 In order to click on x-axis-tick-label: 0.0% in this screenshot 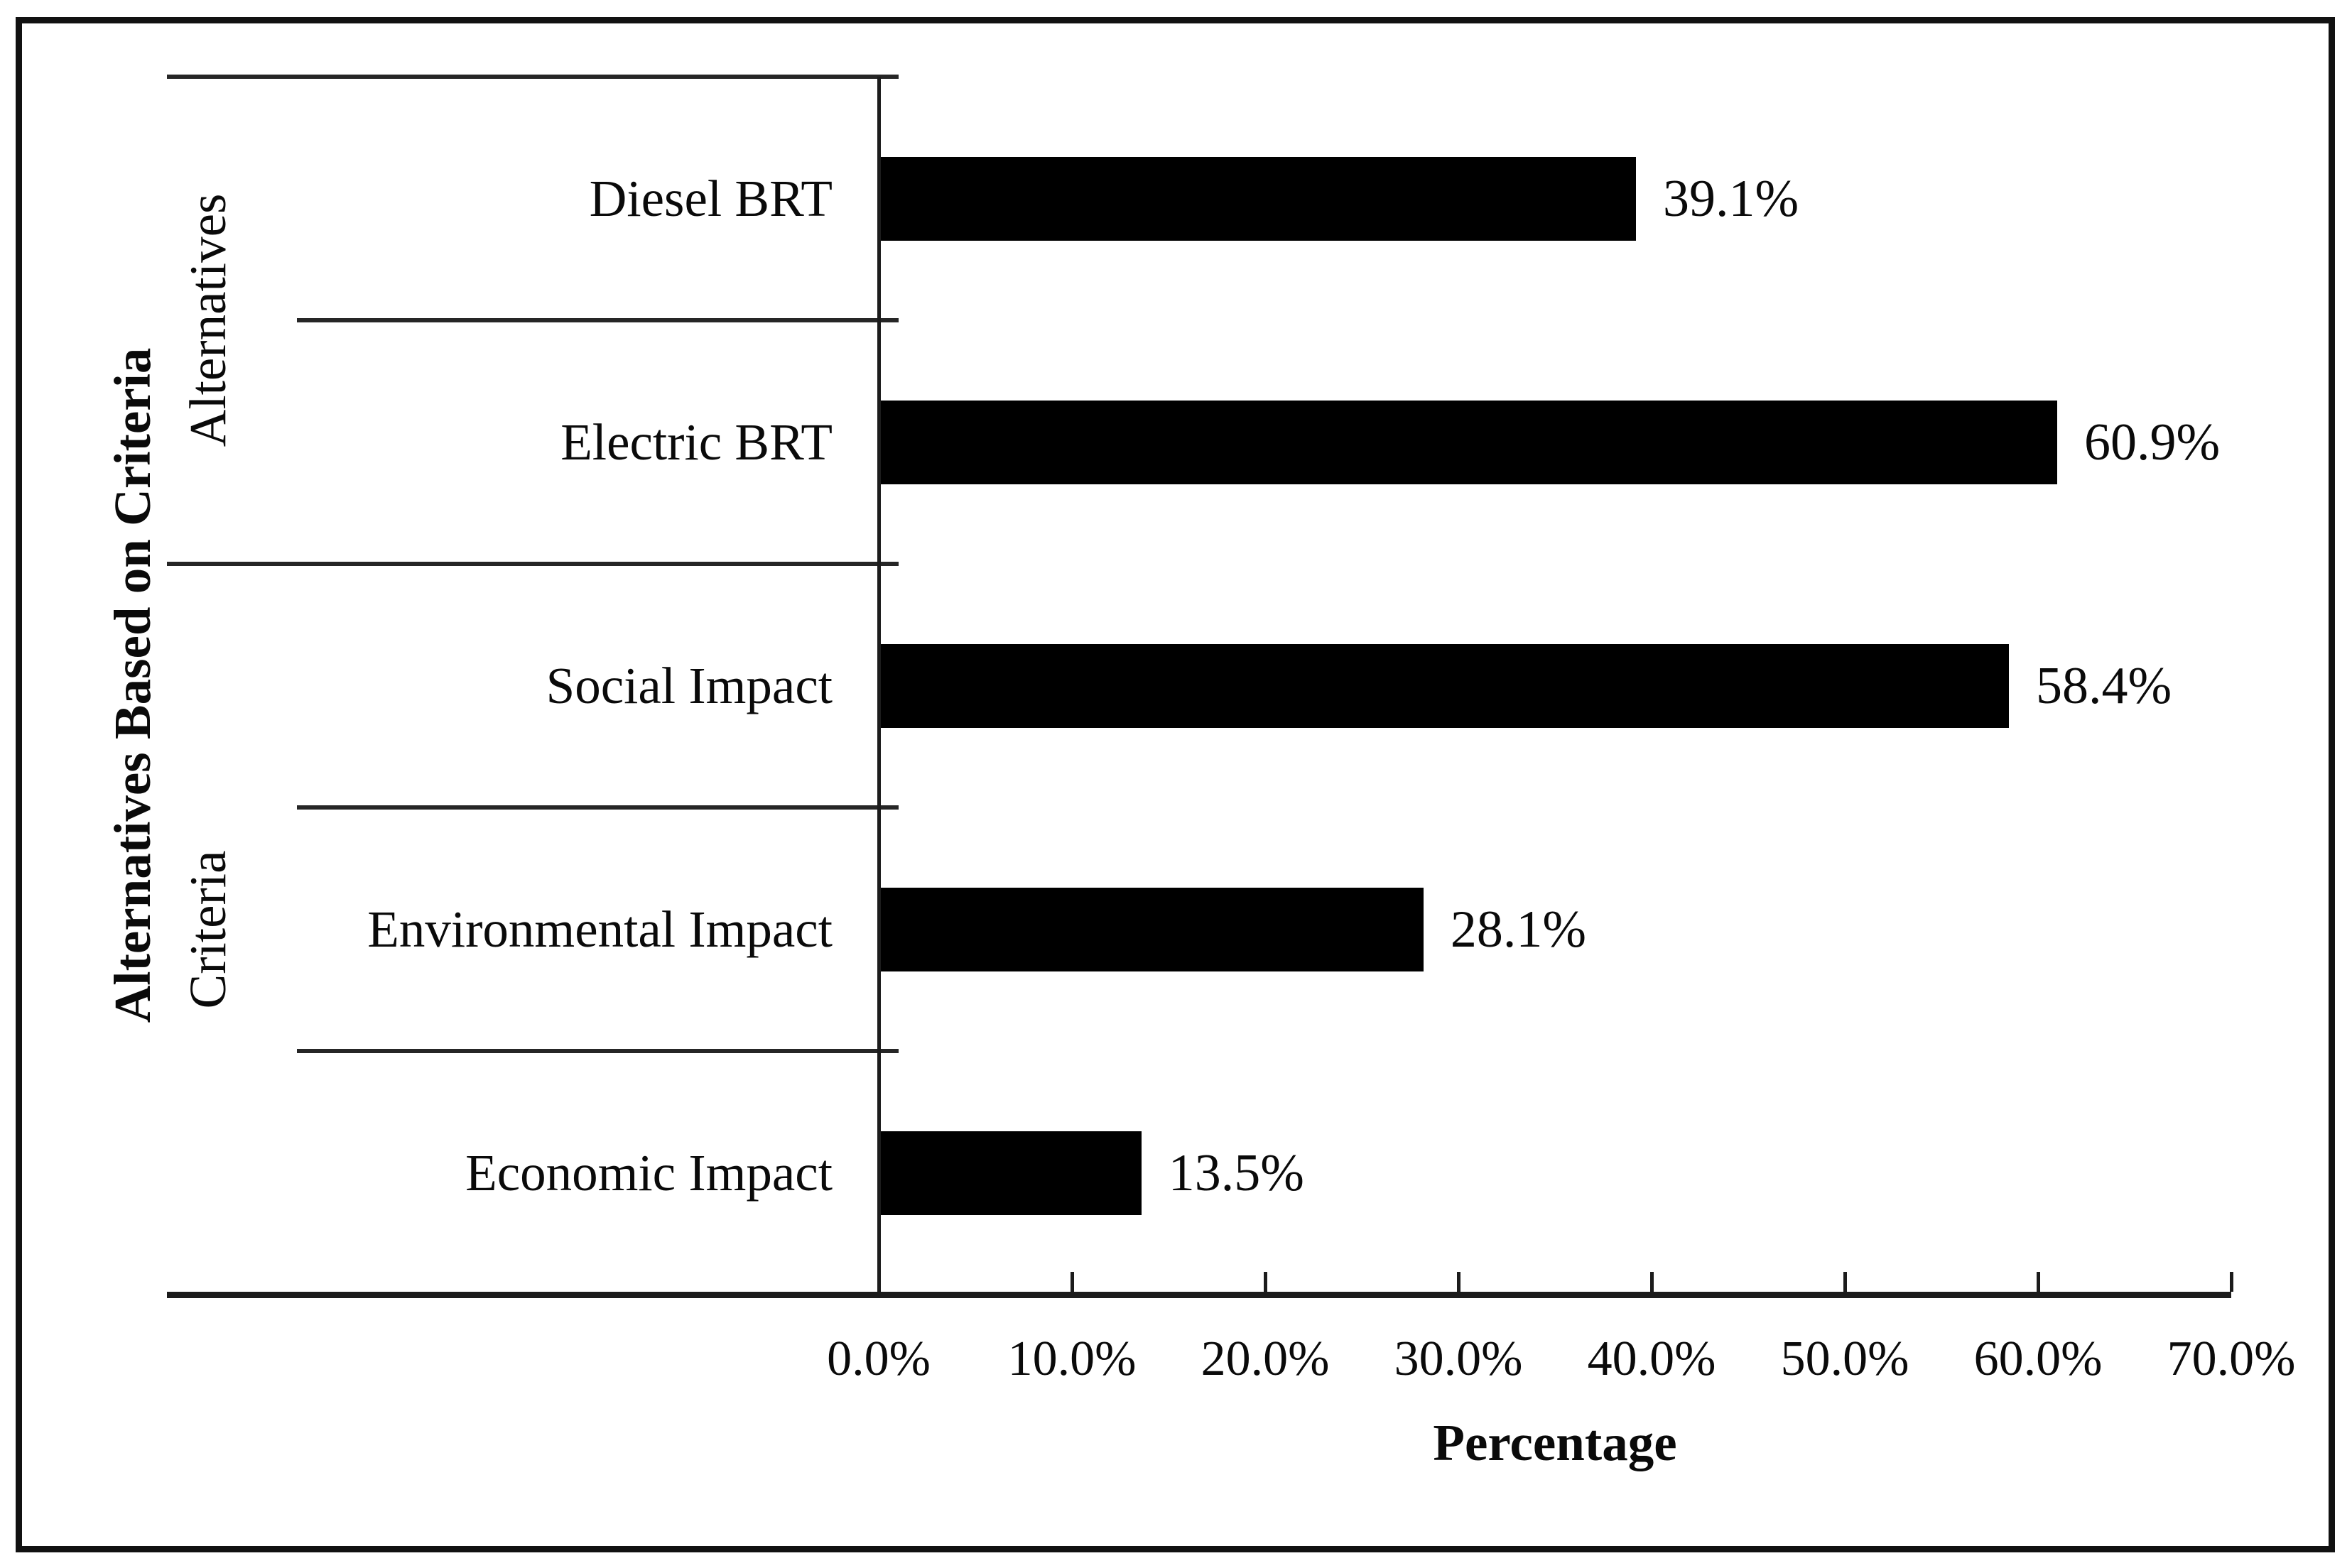, I will do `click(879, 1359)`.